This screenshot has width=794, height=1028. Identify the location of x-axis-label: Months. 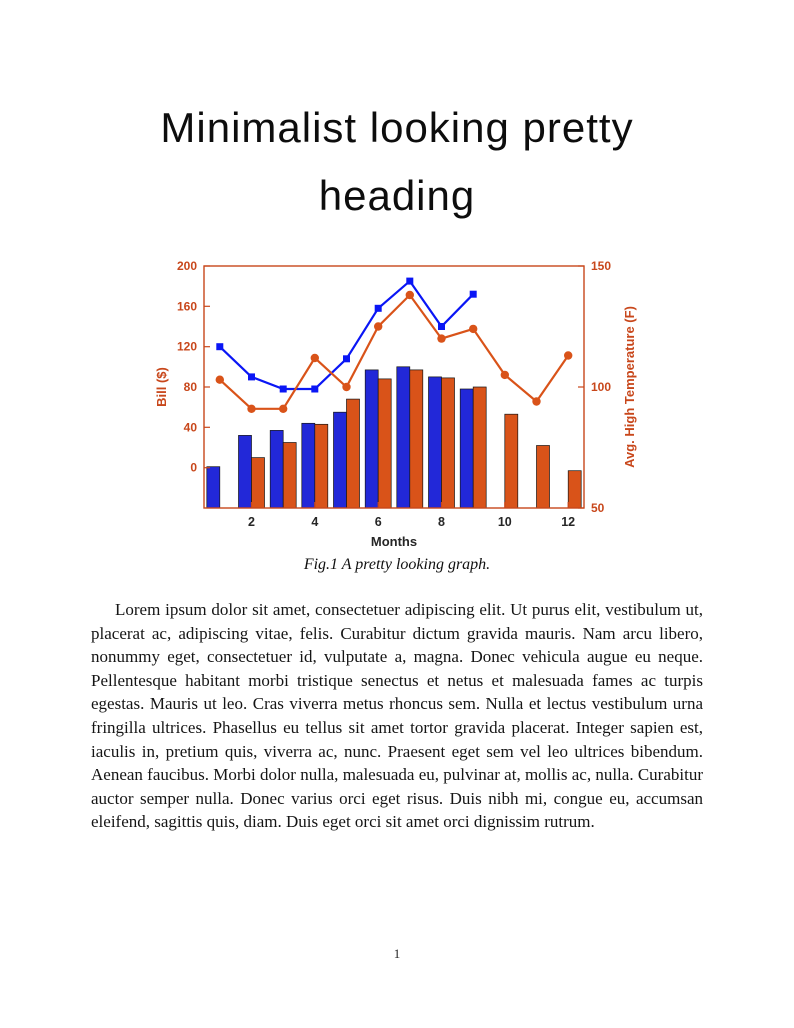
(394, 541).